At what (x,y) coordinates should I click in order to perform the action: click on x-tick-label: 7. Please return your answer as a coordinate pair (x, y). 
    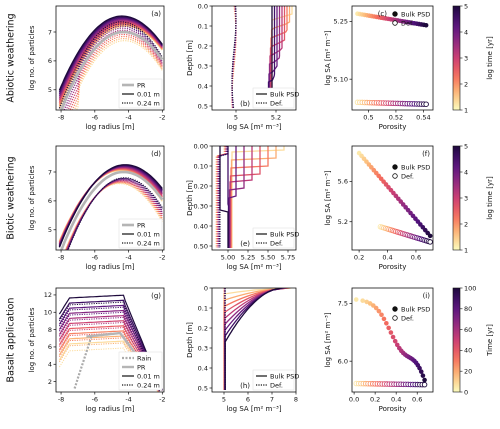
    Looking at the image, I should click on (272, 400).